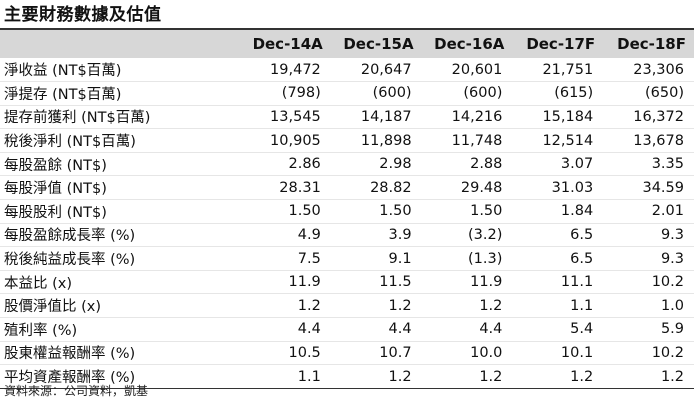  I want to click on column-header-period: Dec-18F, so click(651, 44).